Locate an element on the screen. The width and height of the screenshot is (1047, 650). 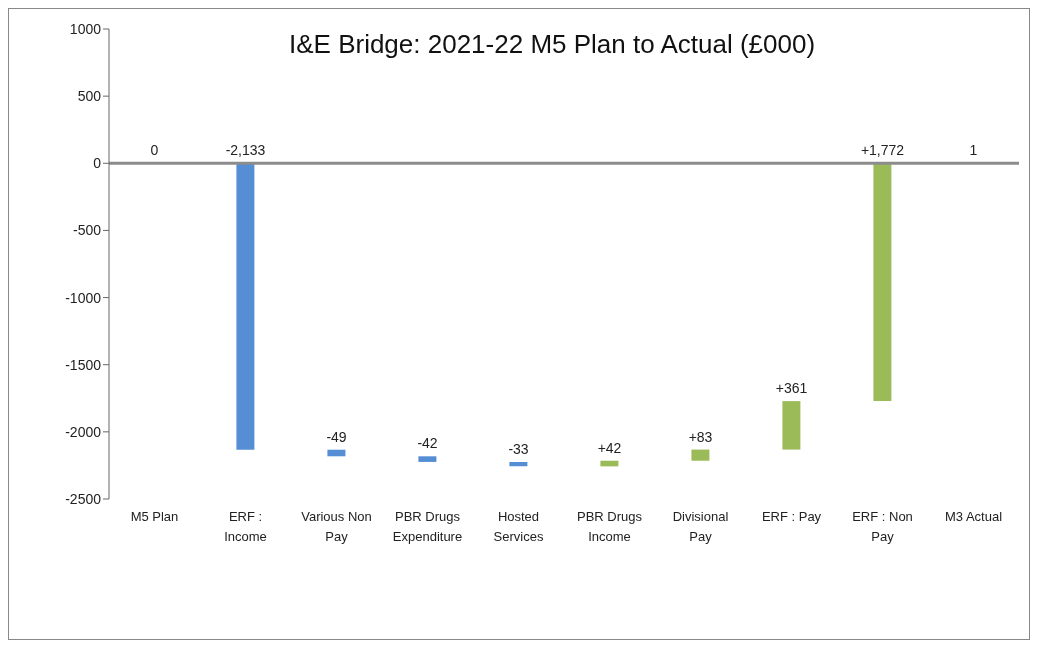
y-tick-label: -1500 is located at coordinates (83, 364).